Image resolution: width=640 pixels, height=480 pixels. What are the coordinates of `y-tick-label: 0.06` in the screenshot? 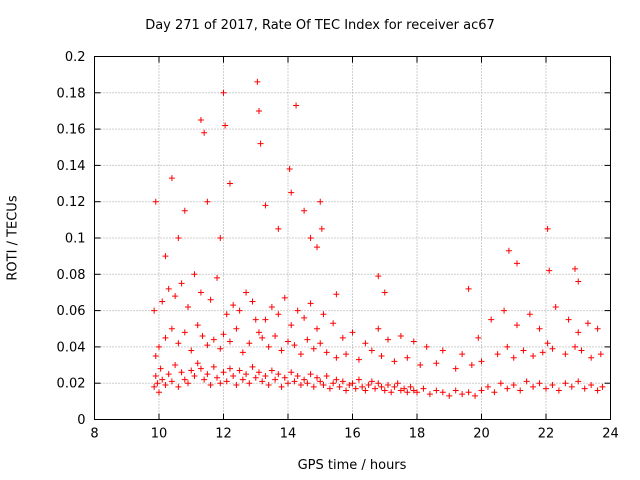 It's located at (71, 311).